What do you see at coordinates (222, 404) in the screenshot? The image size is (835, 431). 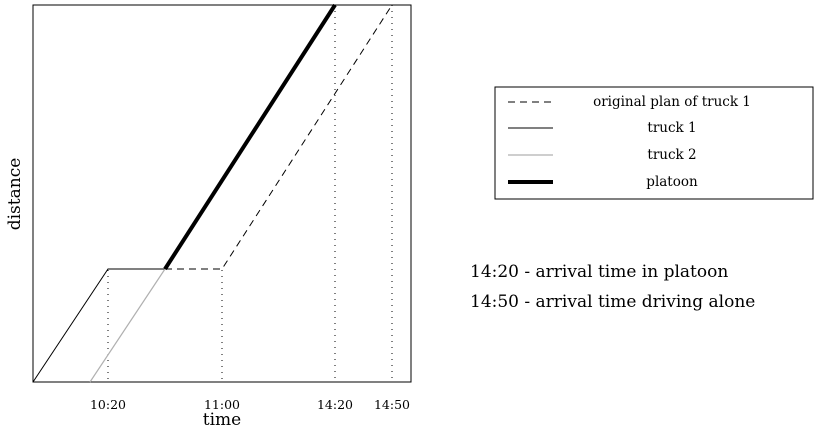 I see `x-tick-label: 11:00` at bounding box center [222, 404].